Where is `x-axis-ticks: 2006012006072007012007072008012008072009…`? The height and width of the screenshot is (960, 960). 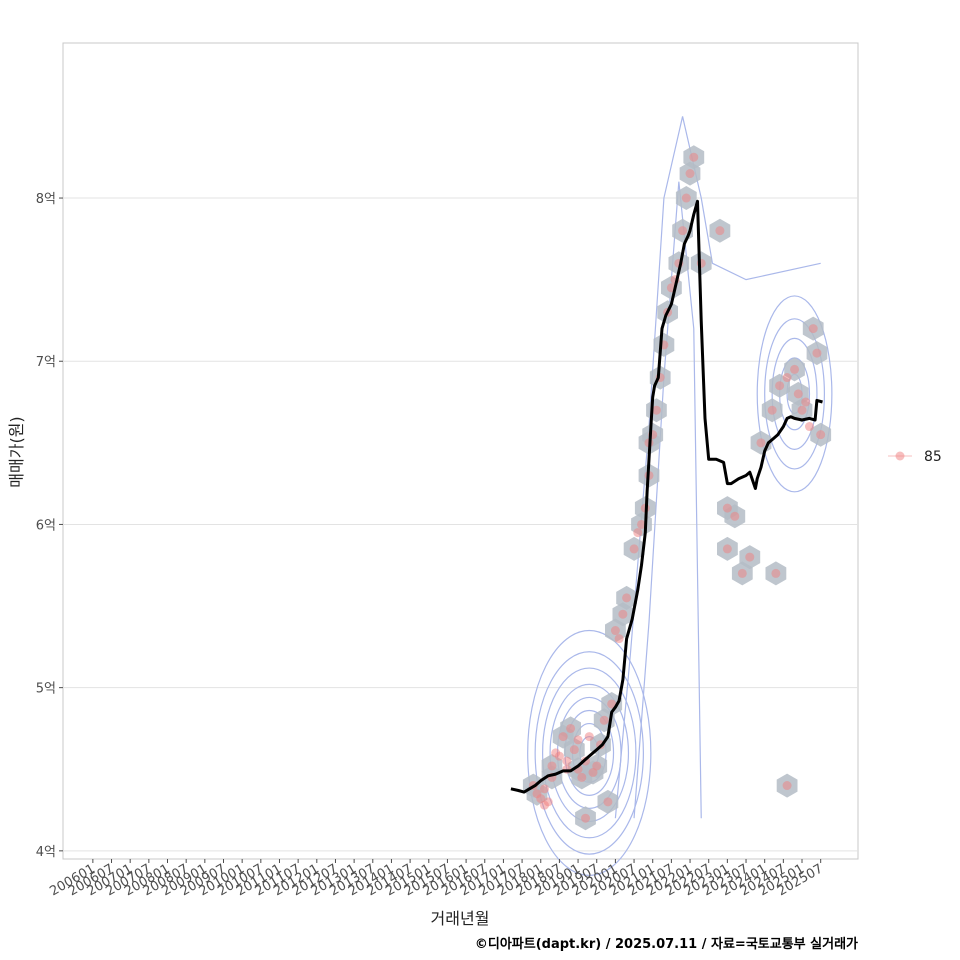
x-axis-ticks: 2006012006072007012007072008012008072009… is located at coordinates (436, 879).